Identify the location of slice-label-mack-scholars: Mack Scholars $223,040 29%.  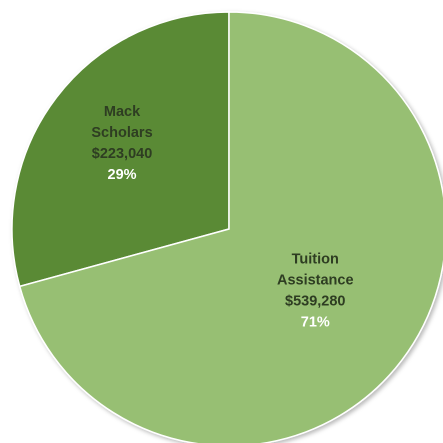
(121, 143).